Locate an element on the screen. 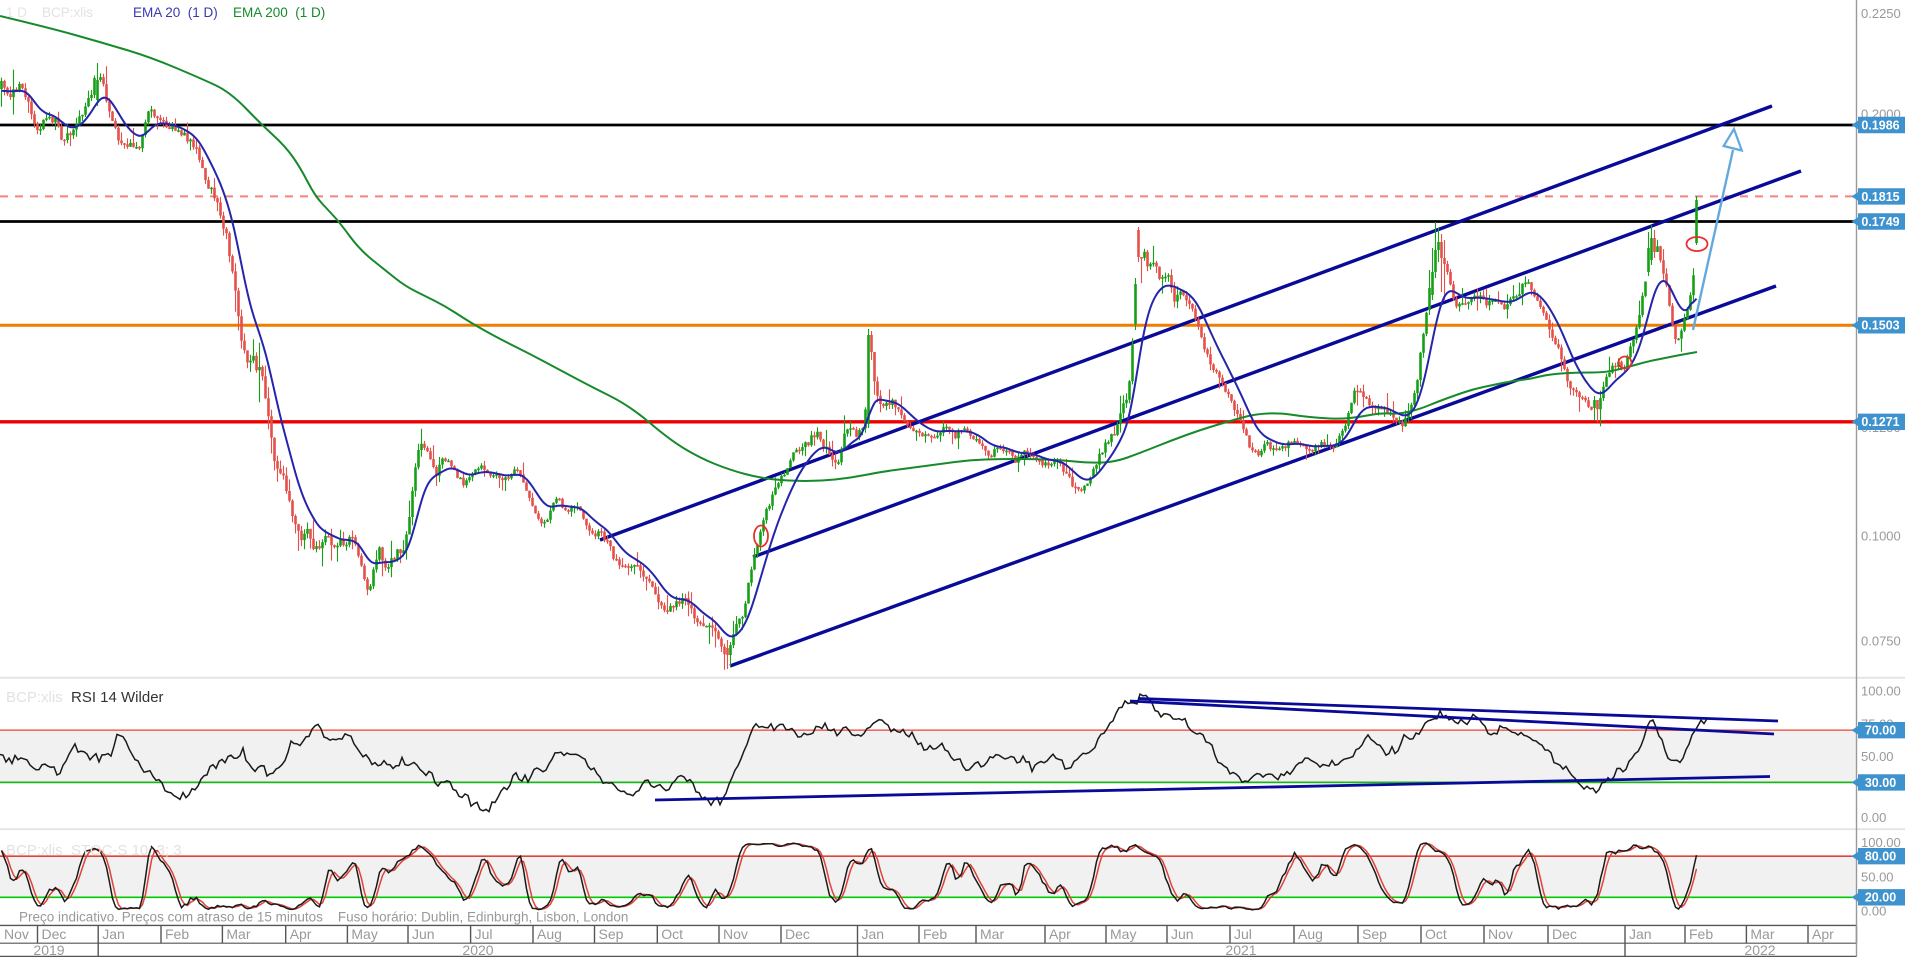  svg-text: RSI 14 Wilder is located at coordinates (117, 697).